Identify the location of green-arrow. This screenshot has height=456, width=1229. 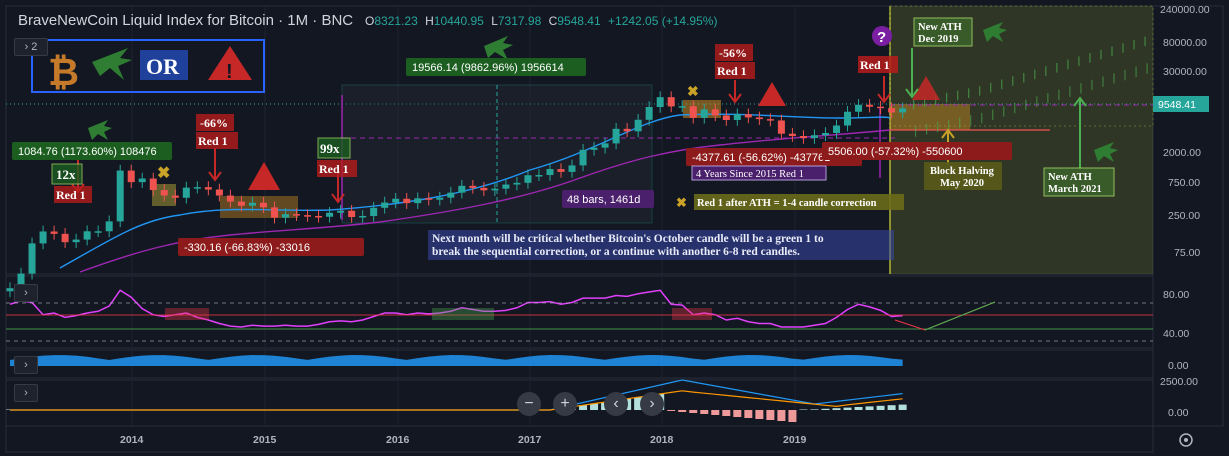
(1080, 133).